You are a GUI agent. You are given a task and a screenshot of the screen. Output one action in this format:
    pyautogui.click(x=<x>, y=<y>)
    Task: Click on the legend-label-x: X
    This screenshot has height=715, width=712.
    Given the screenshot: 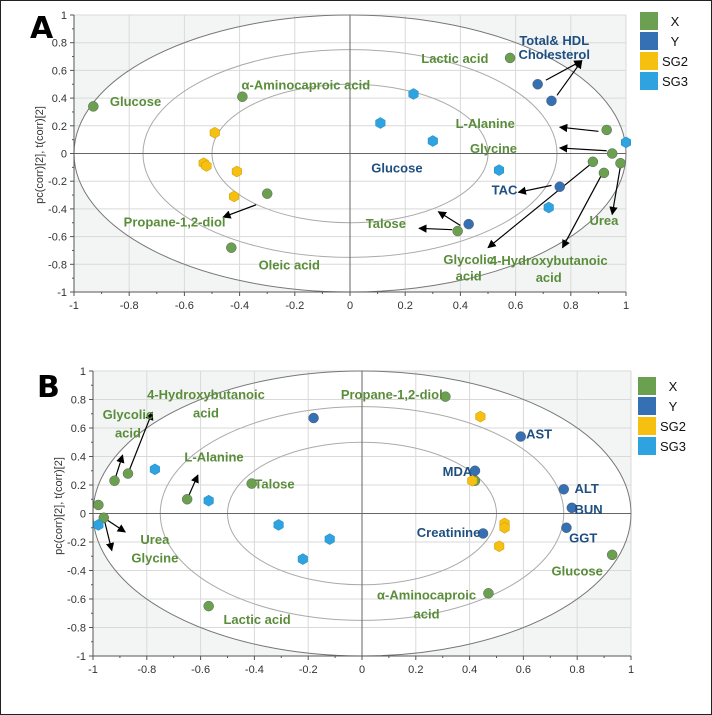 What is the action you would take?
    pyautogui.click(x=675, y=21)
    